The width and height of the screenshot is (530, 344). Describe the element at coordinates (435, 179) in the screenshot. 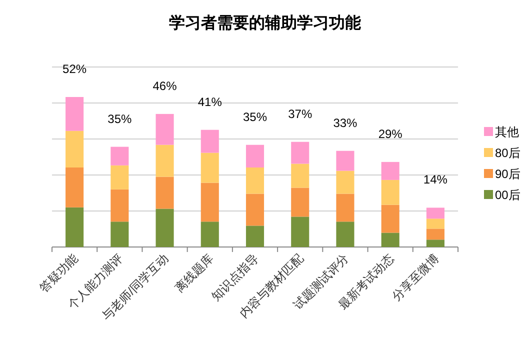

I see `annotation: 14%` at that location.